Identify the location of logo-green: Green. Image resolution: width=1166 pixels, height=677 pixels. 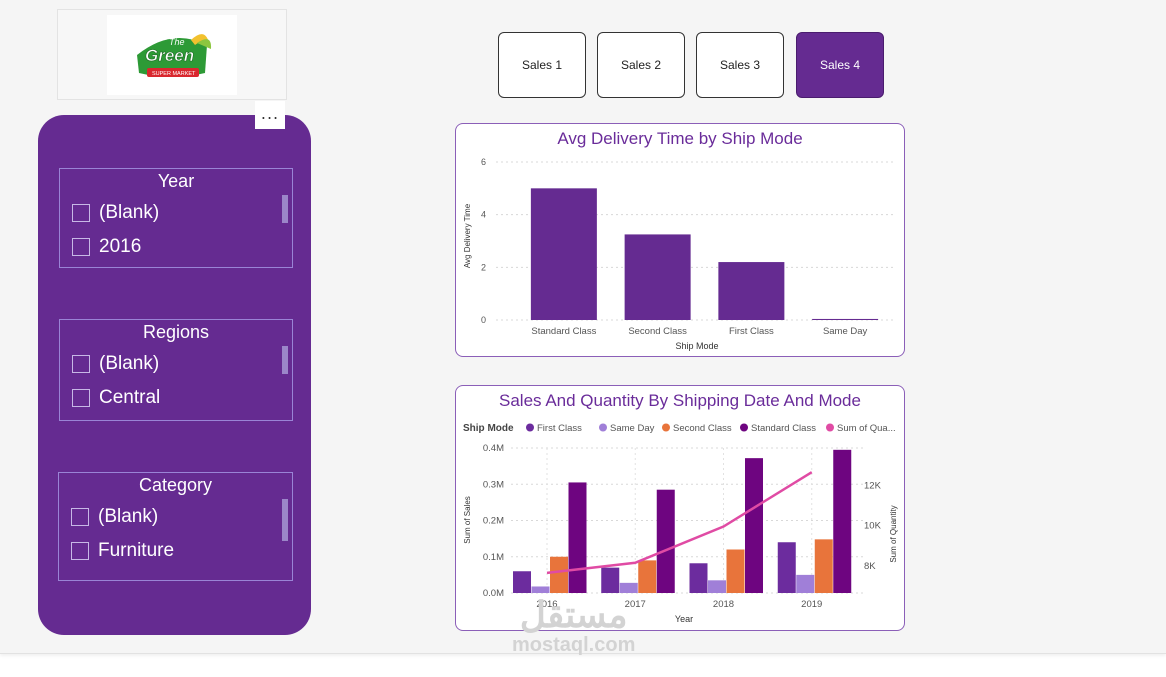
(169, 55).